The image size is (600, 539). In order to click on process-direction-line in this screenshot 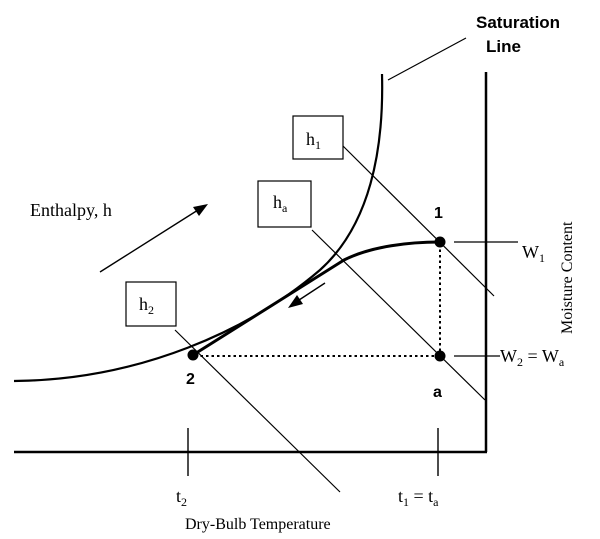, I will do `click(310, 292)`.